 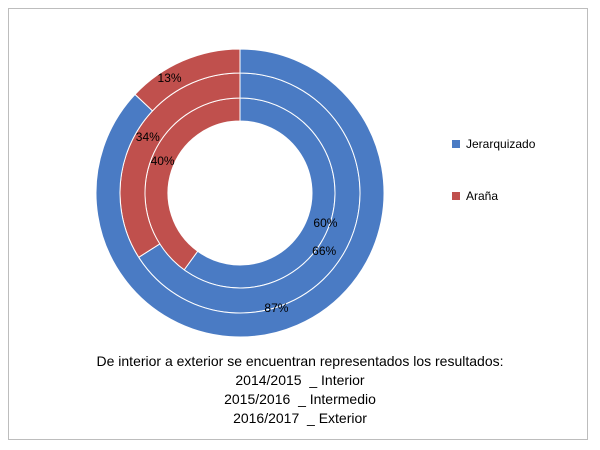 What do you see at coordinates (493, 170) in the screenshot?
I see `legend: Jerarquizado Araña` at bounding box center [493, 170].